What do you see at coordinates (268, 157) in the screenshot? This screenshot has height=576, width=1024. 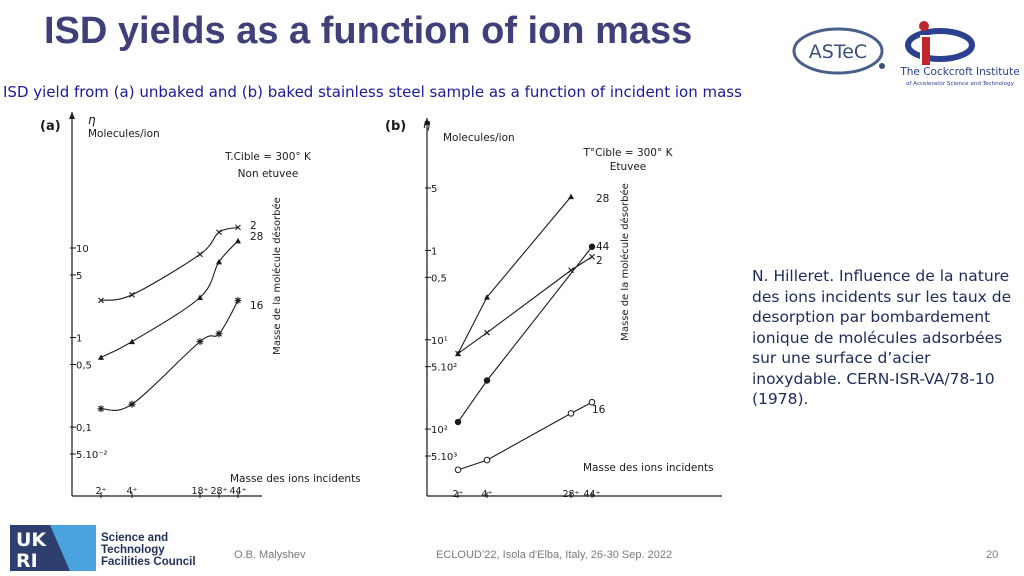 I see `condition-label-temperature: T.Cible = 300° K` at bounding box center [268, 157].